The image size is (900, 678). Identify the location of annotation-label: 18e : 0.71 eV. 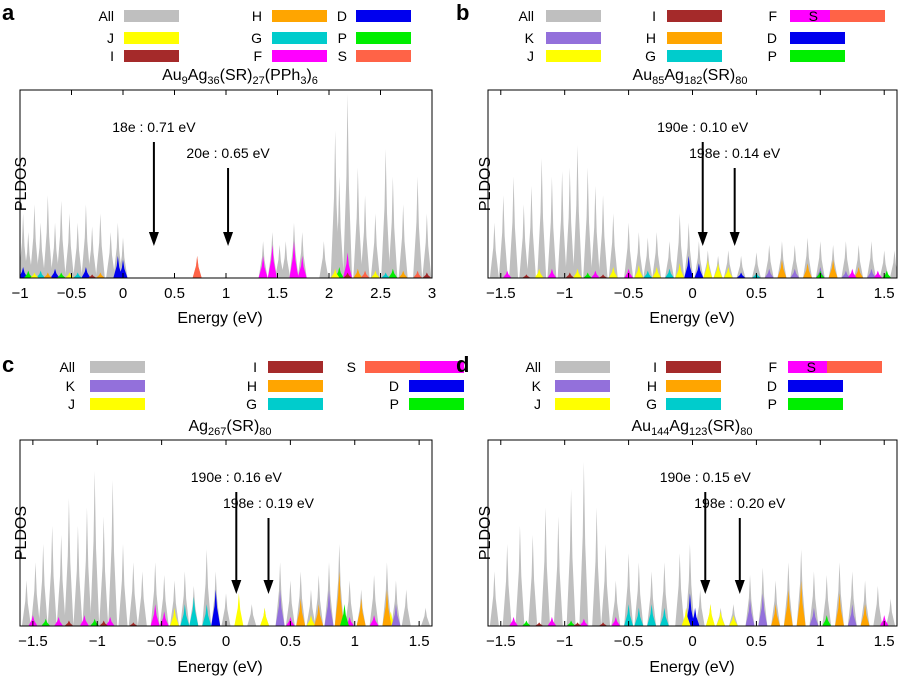
(154, 127).